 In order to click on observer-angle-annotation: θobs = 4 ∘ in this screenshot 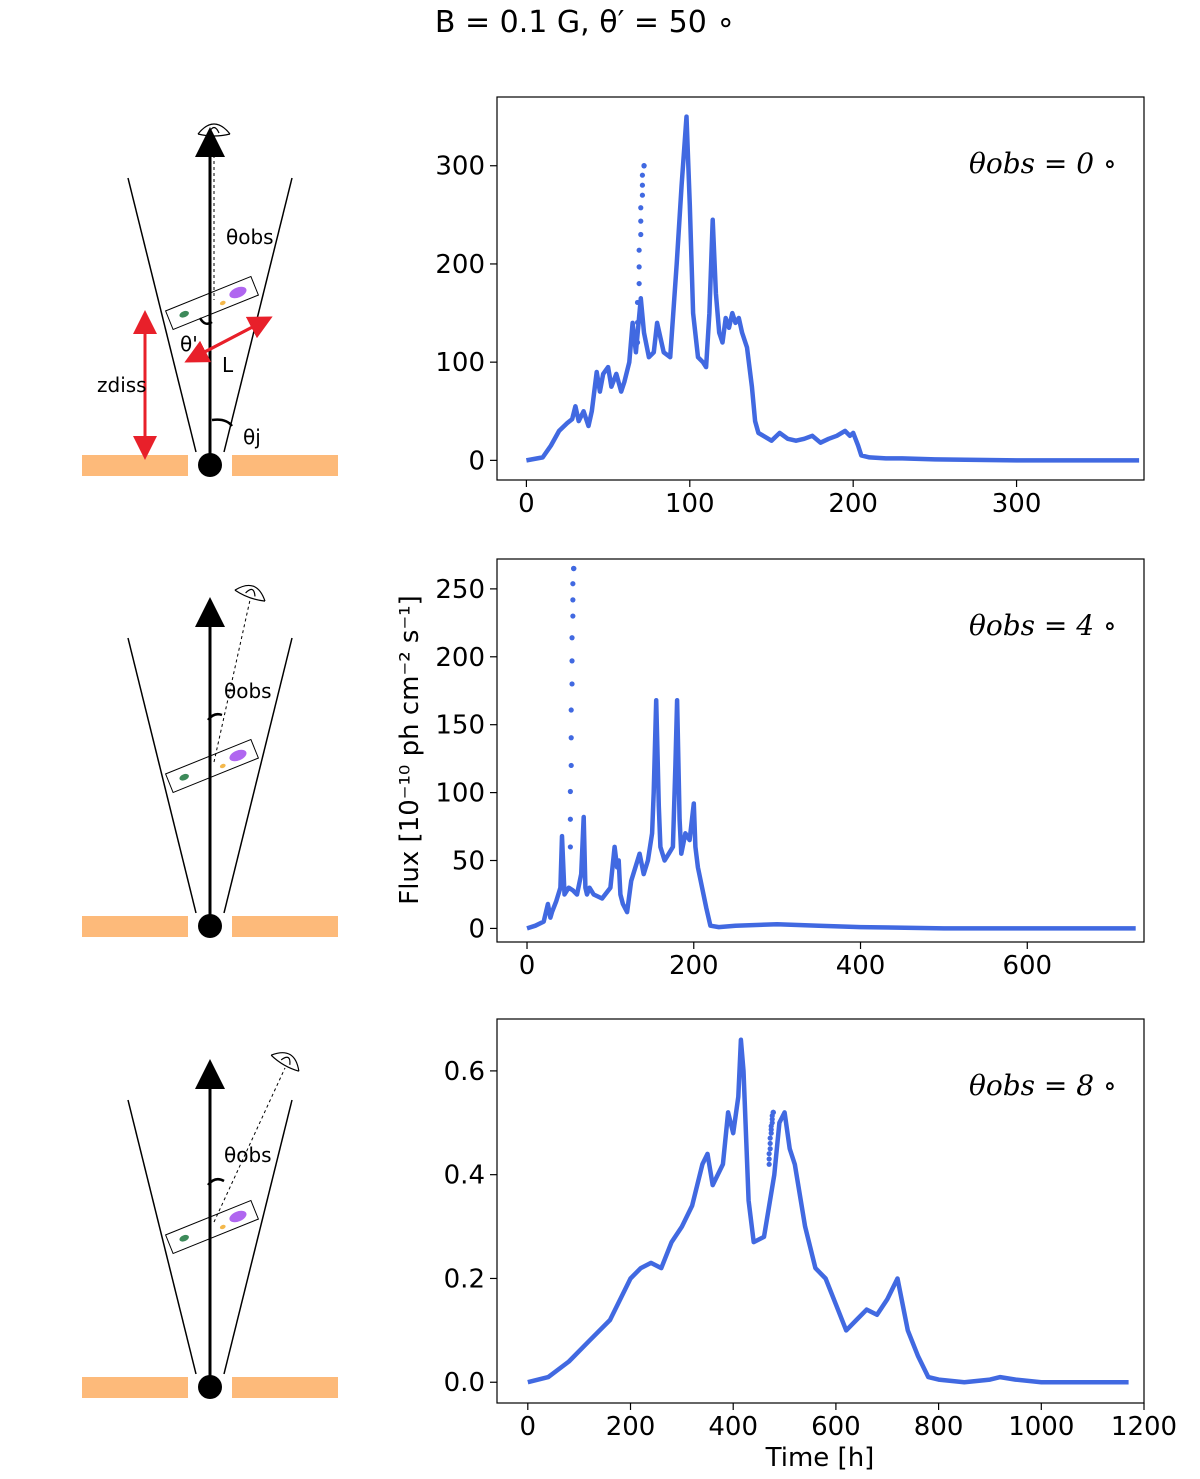, I will do `click(1043, 625)`.